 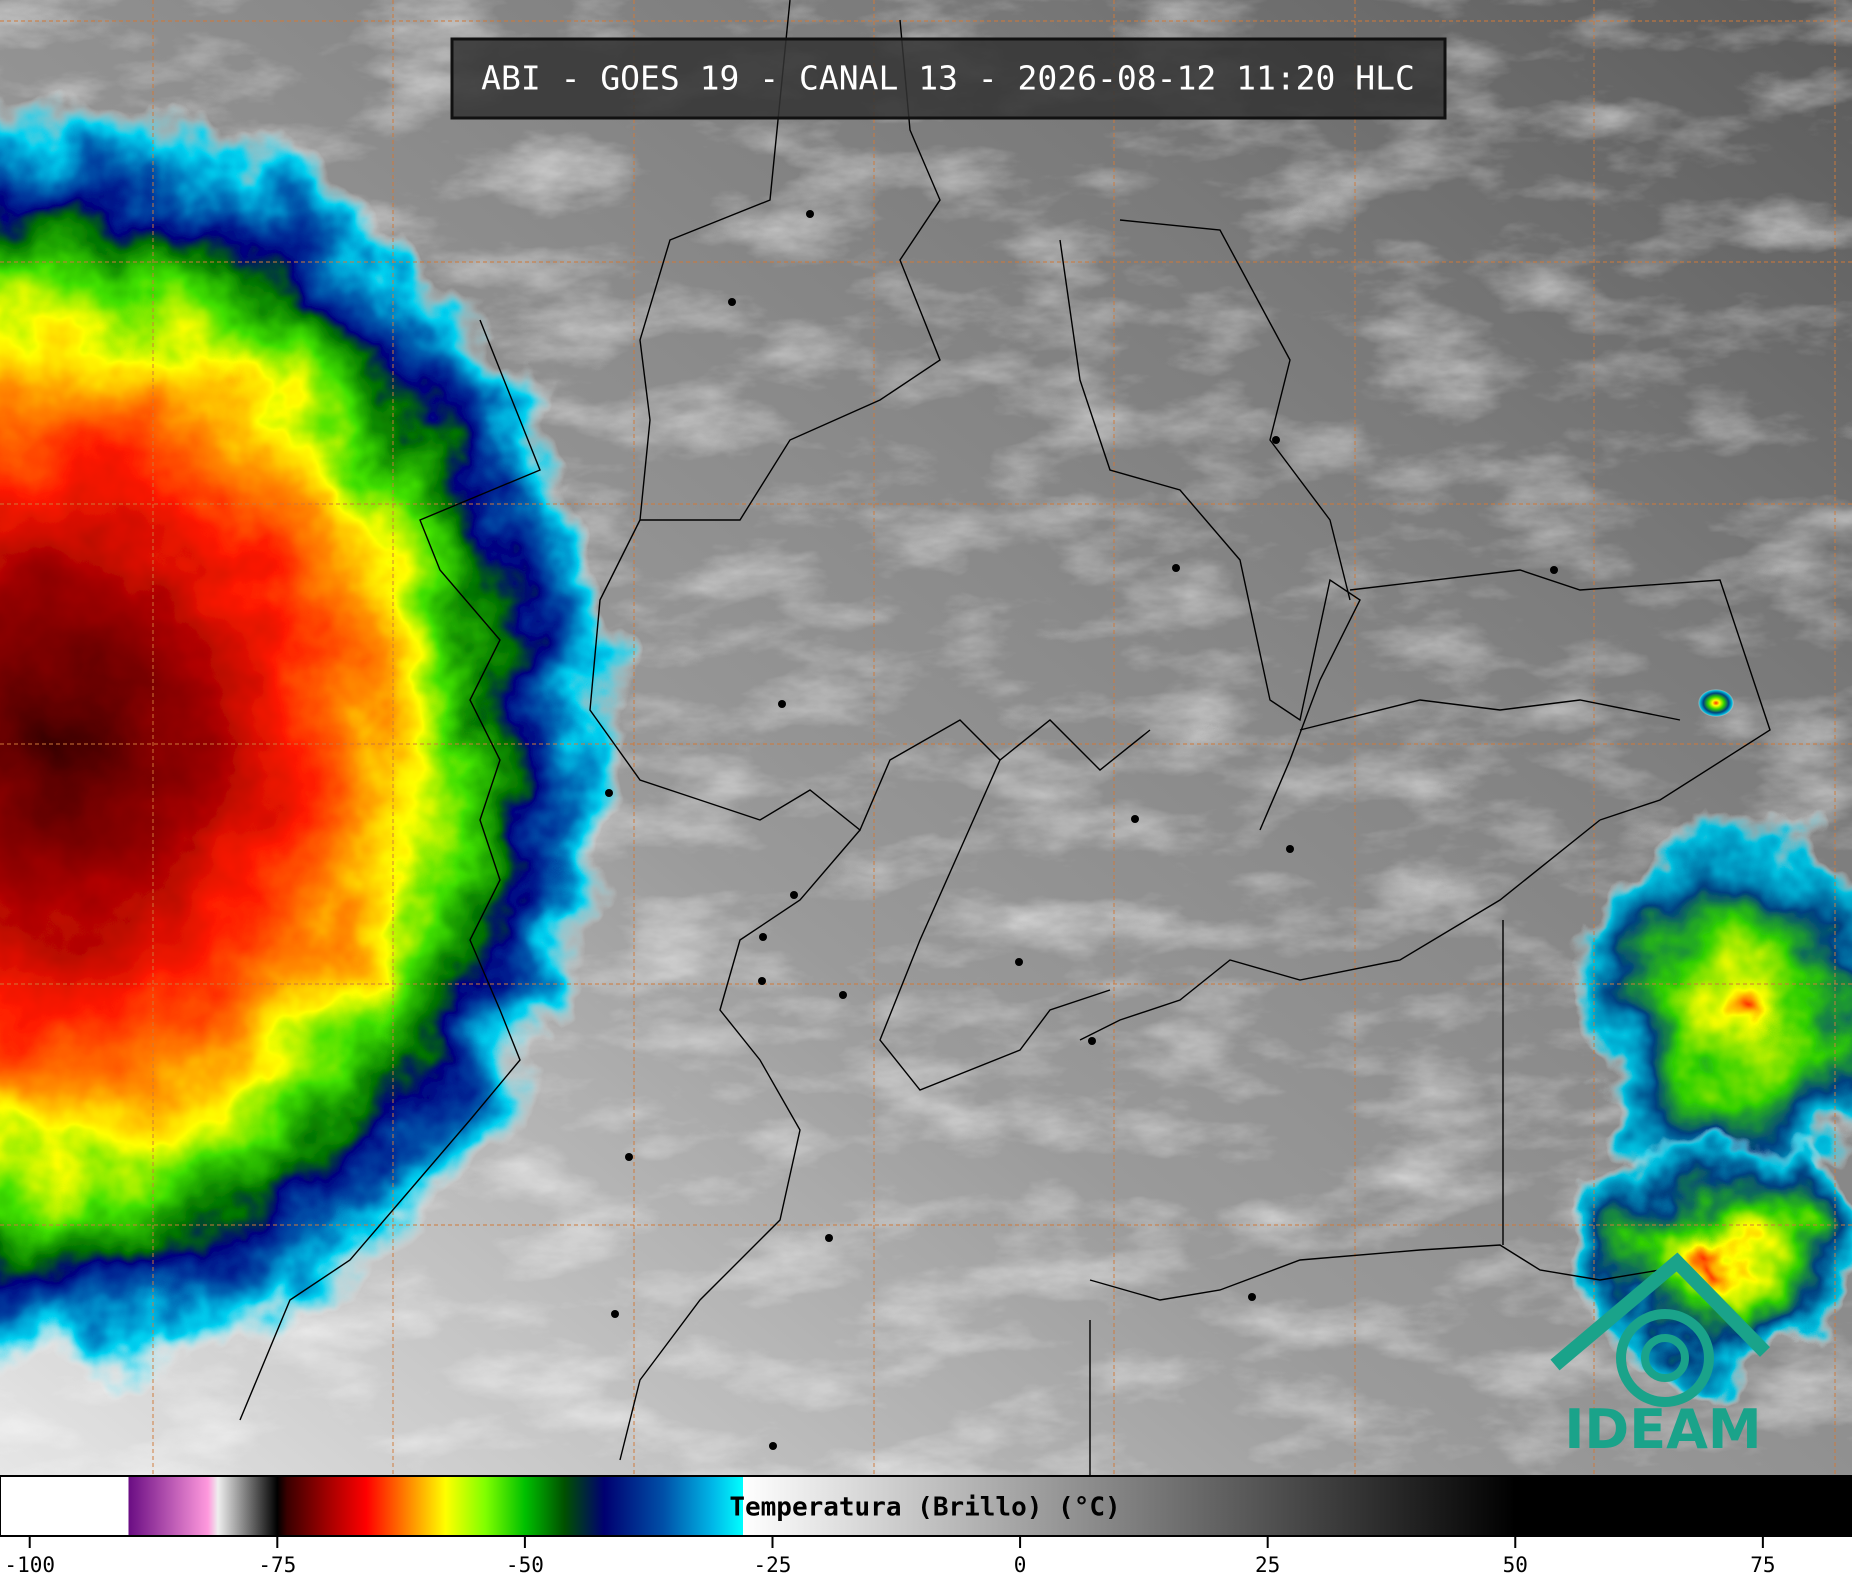 What do you see at coordinates (277, 1565) in the screenshot?
I see `colorbar-tick-label: -75` at bounding box center [277, 1565].